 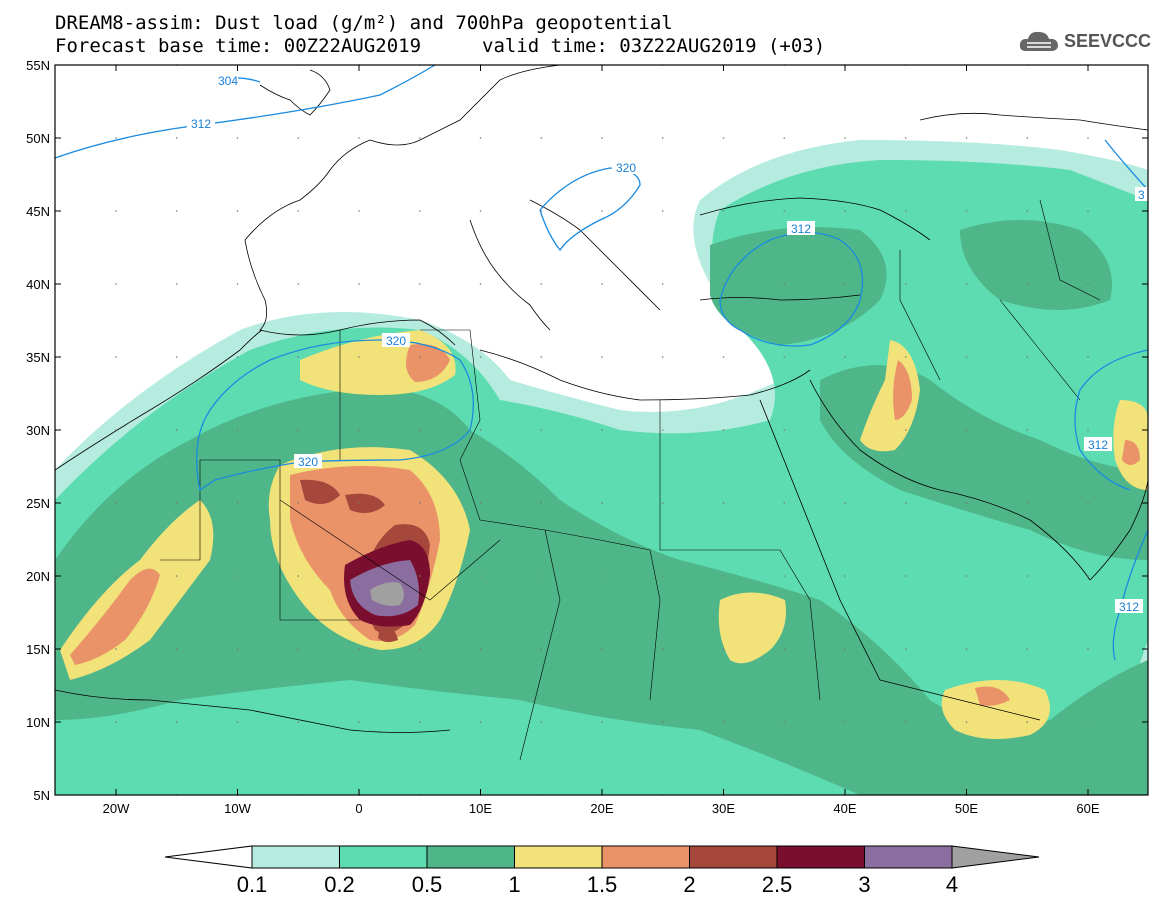 What do you see at coordinates (777, 884) in the screenshot?
I see `colorbar-label: 2.5` at bounding box center [777, 884].